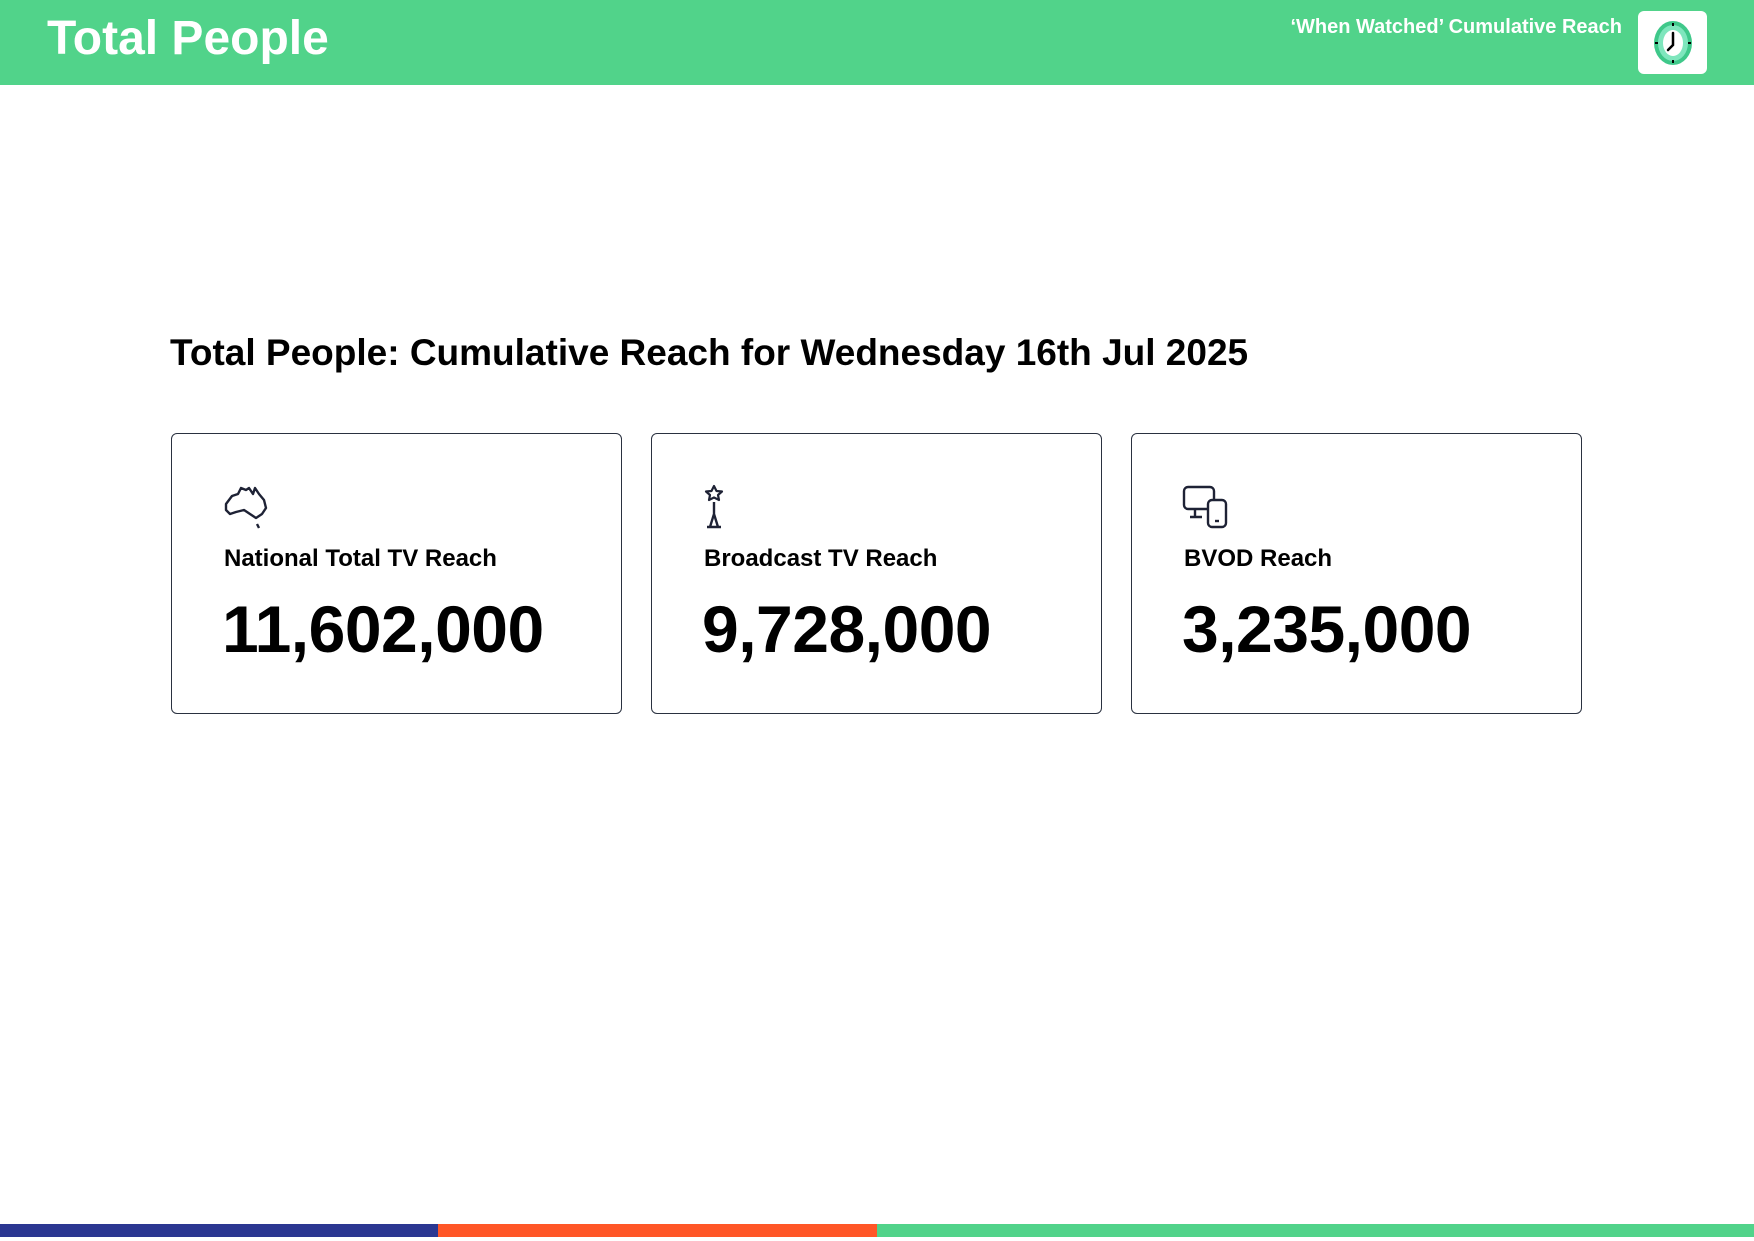 Image resolution: width=1754 pixels, height=1241 pixels. I want to click on footer-bar-orange, so click(657, 1230).